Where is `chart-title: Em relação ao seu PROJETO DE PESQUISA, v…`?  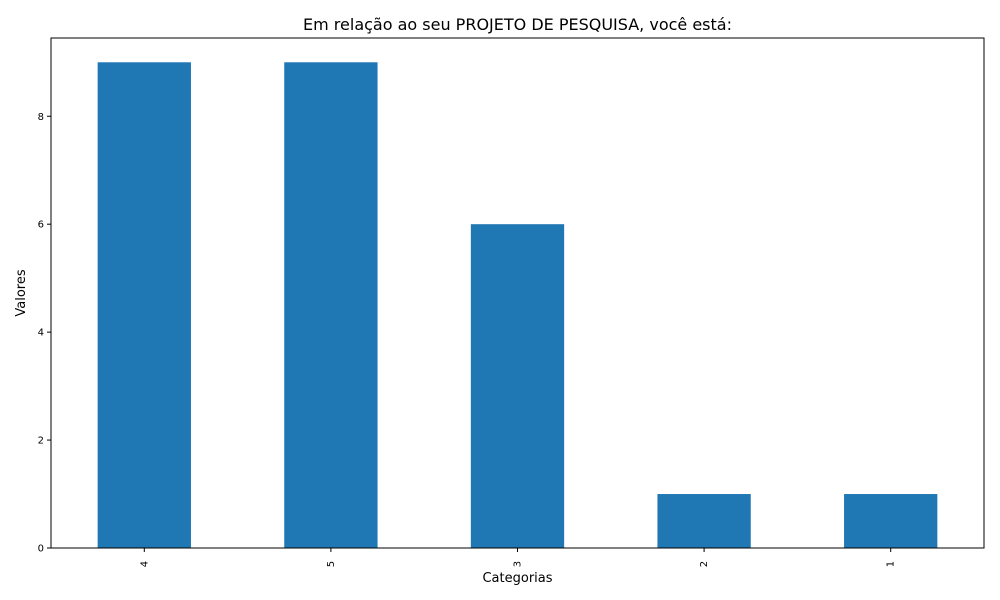
chart-title: Em relação ao seu PROJETO DE PESQUISA, v… is located at coordinates (517, 24).